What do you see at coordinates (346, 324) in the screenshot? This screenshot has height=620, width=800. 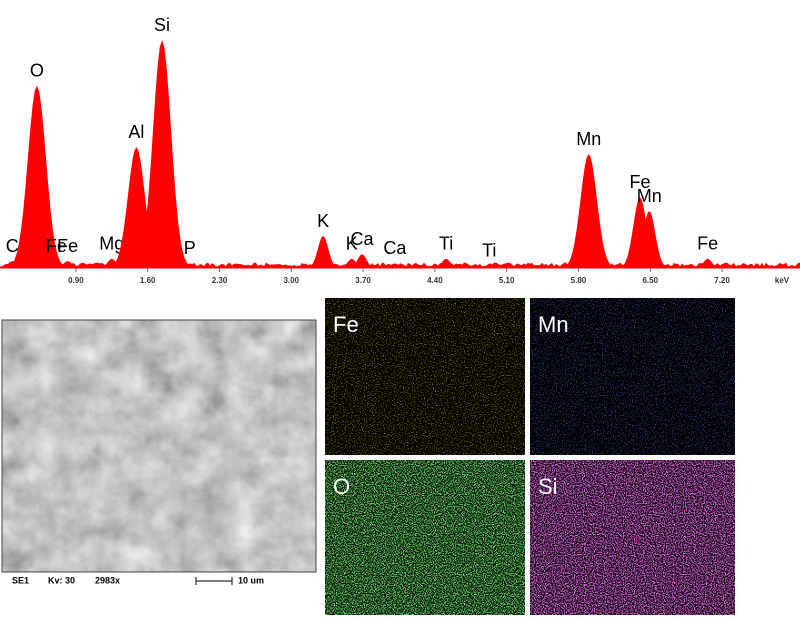 I see `map-label: Fe` at bounding box center [346, 324].